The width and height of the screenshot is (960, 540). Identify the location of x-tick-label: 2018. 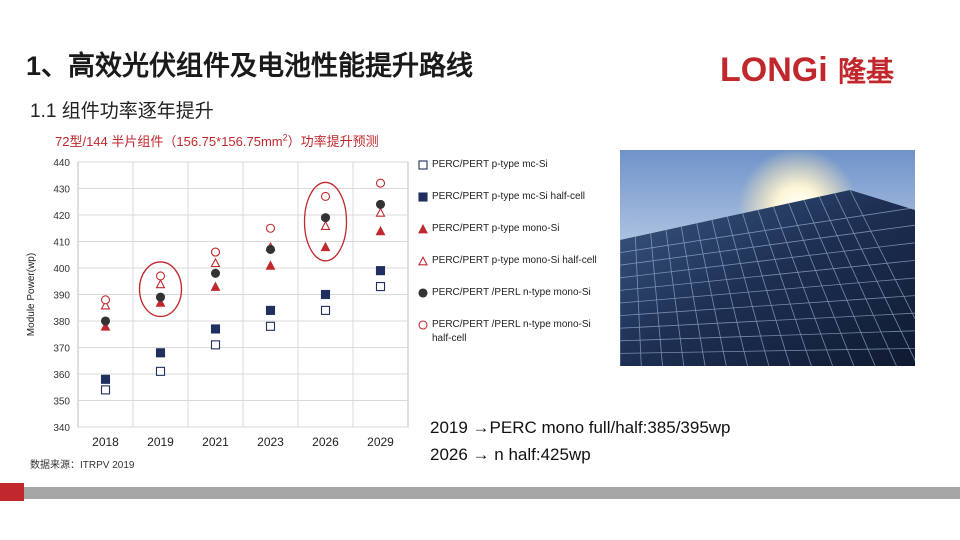
(105, 442).